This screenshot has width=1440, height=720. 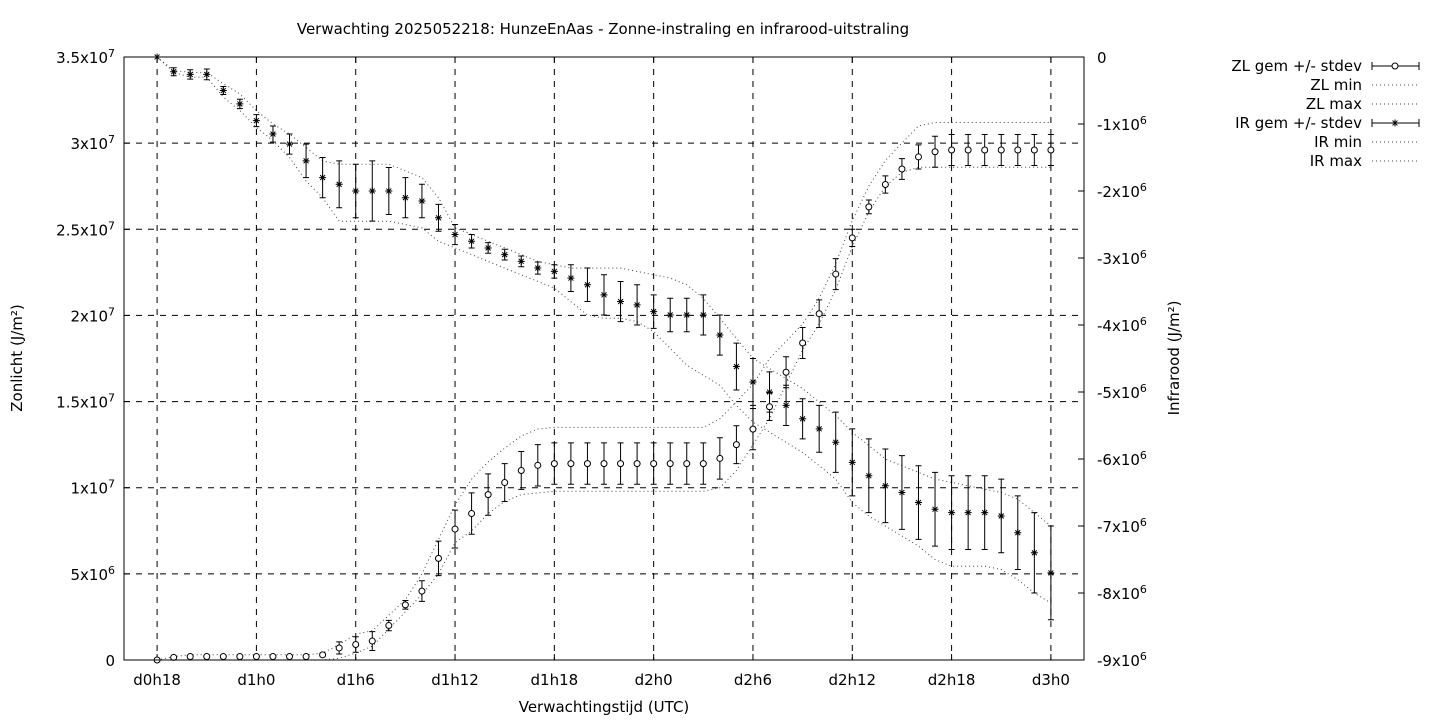 What do you see at coordinates (1174, 358) in the screenshot?
I see `y2-axis-label: Infrarood (J/m²)` at bounding box center [1174, 358].